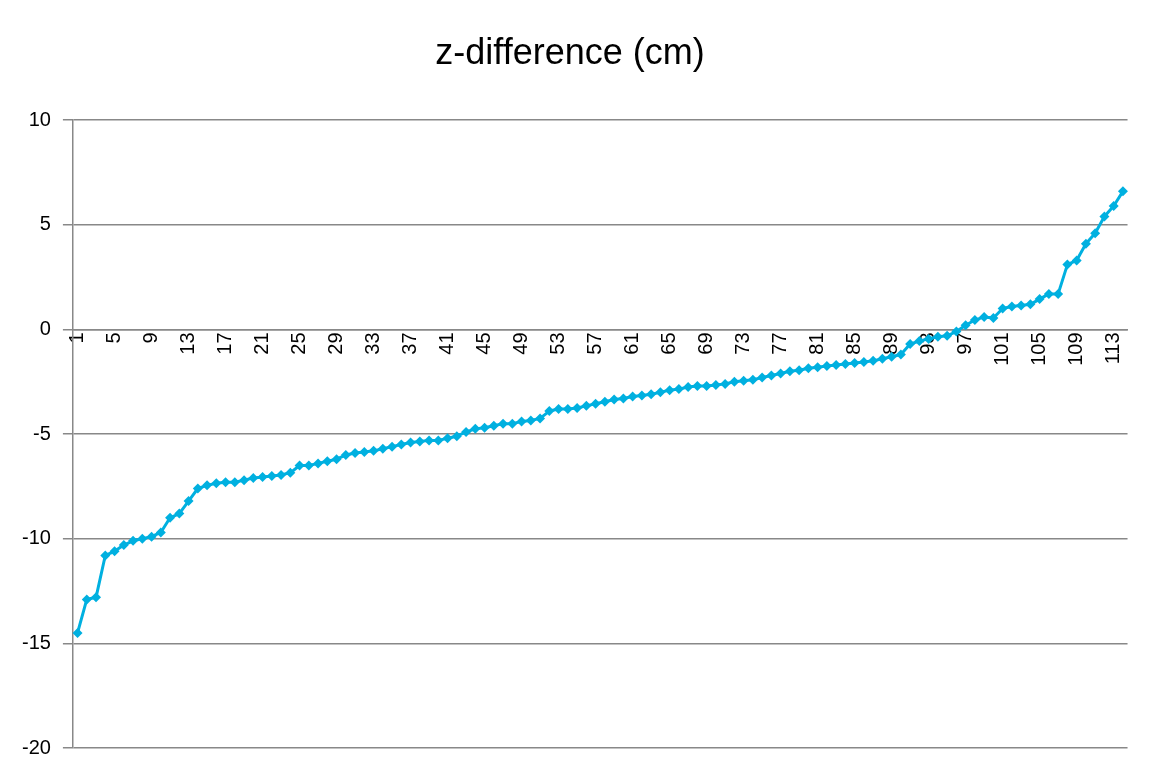 This screenshot has height=772, width=1150. Describe the element at coordinates (261, 343) in the screenshot. I see `x-tick-label: 21` at that location.